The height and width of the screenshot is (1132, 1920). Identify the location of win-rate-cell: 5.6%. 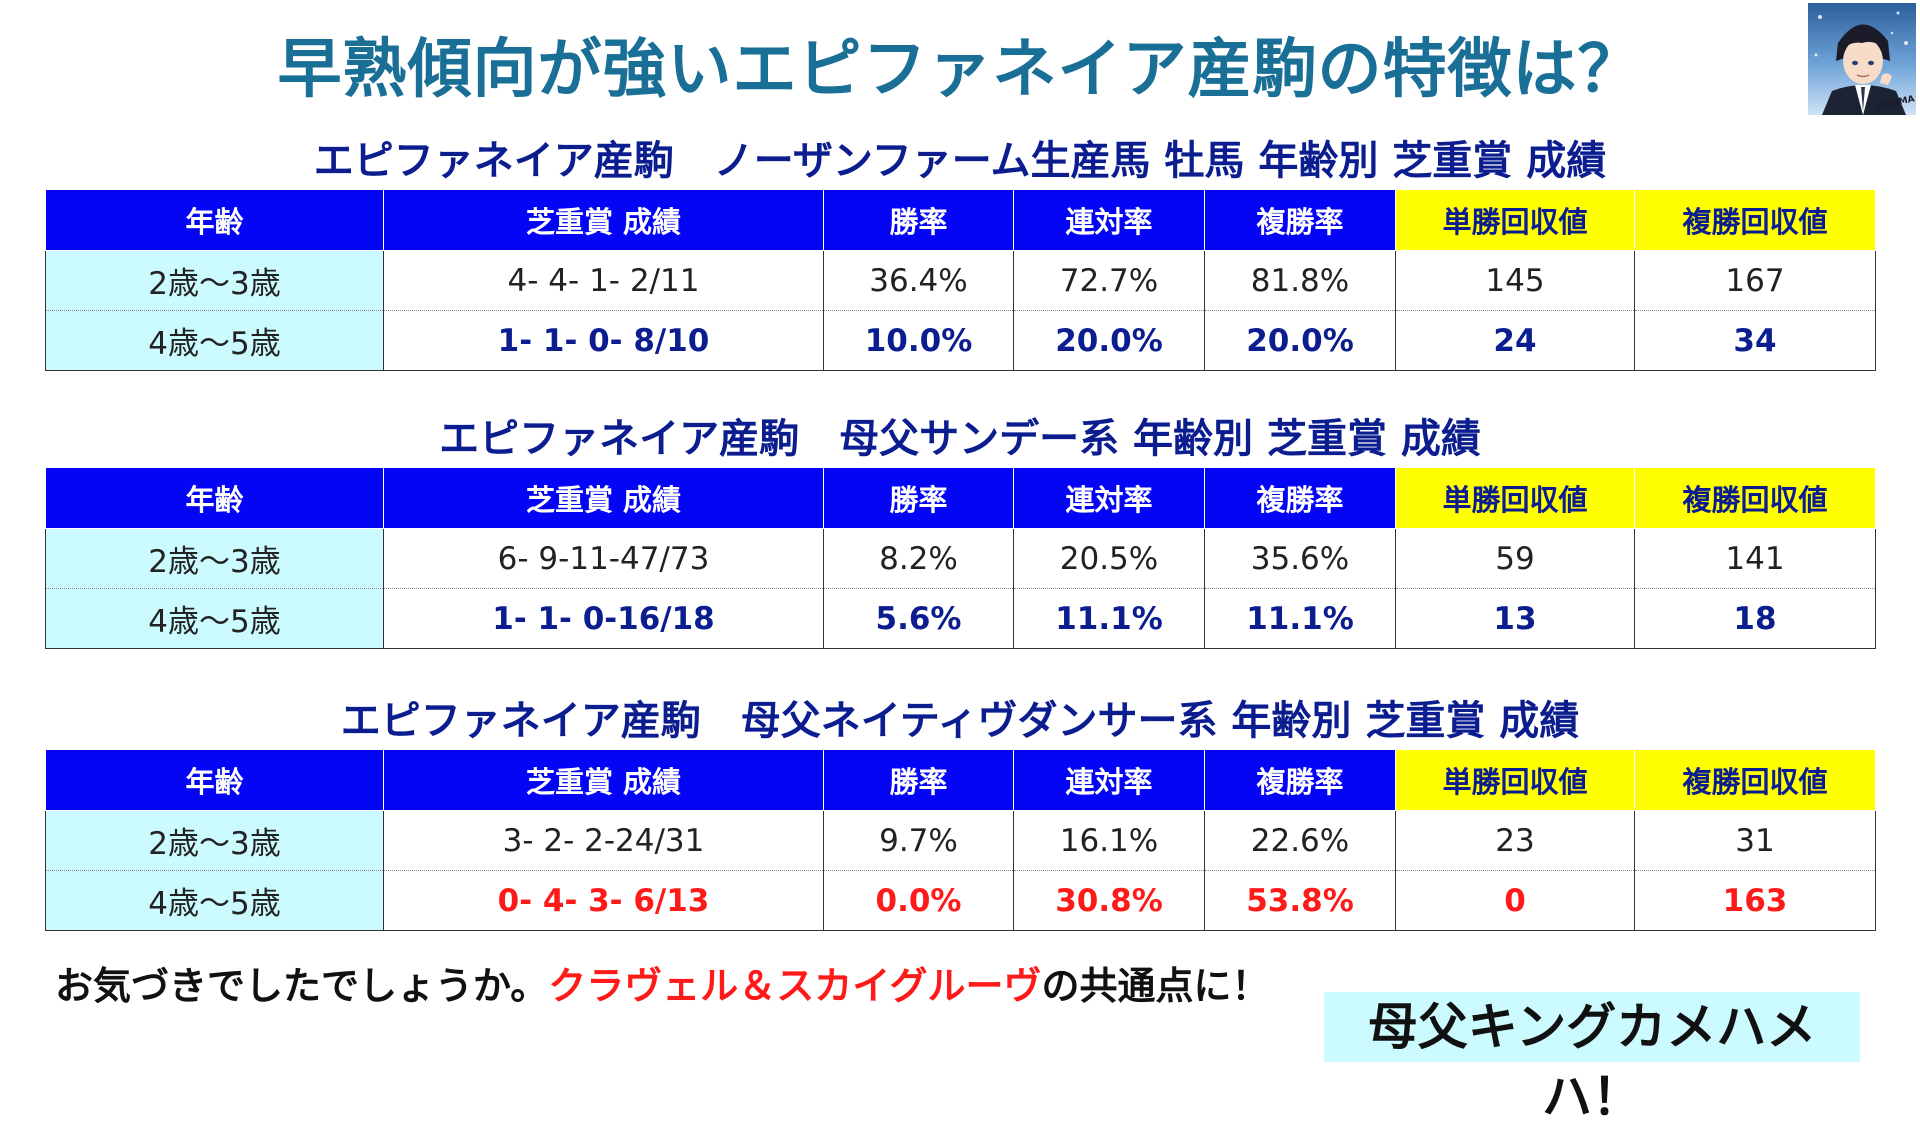
(918, 618).